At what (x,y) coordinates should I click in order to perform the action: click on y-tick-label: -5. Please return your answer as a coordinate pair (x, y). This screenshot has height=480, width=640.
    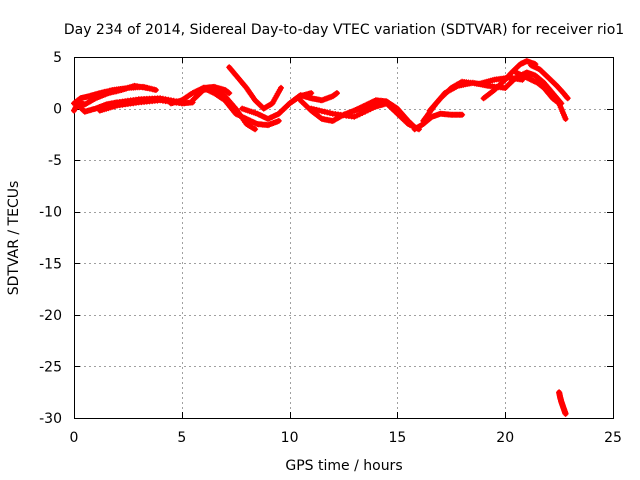
    Looking at the image, I should click on (55, 161).